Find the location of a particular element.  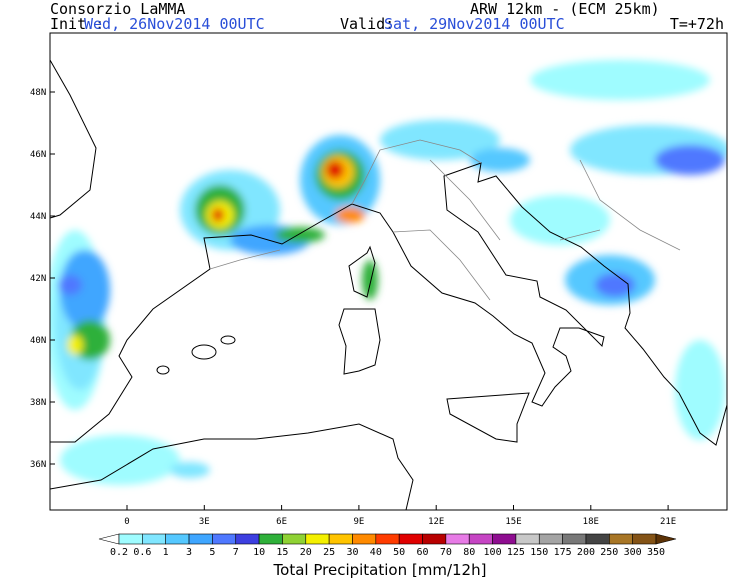

colorbar-label: 150 is located at coordinates (539, 552).